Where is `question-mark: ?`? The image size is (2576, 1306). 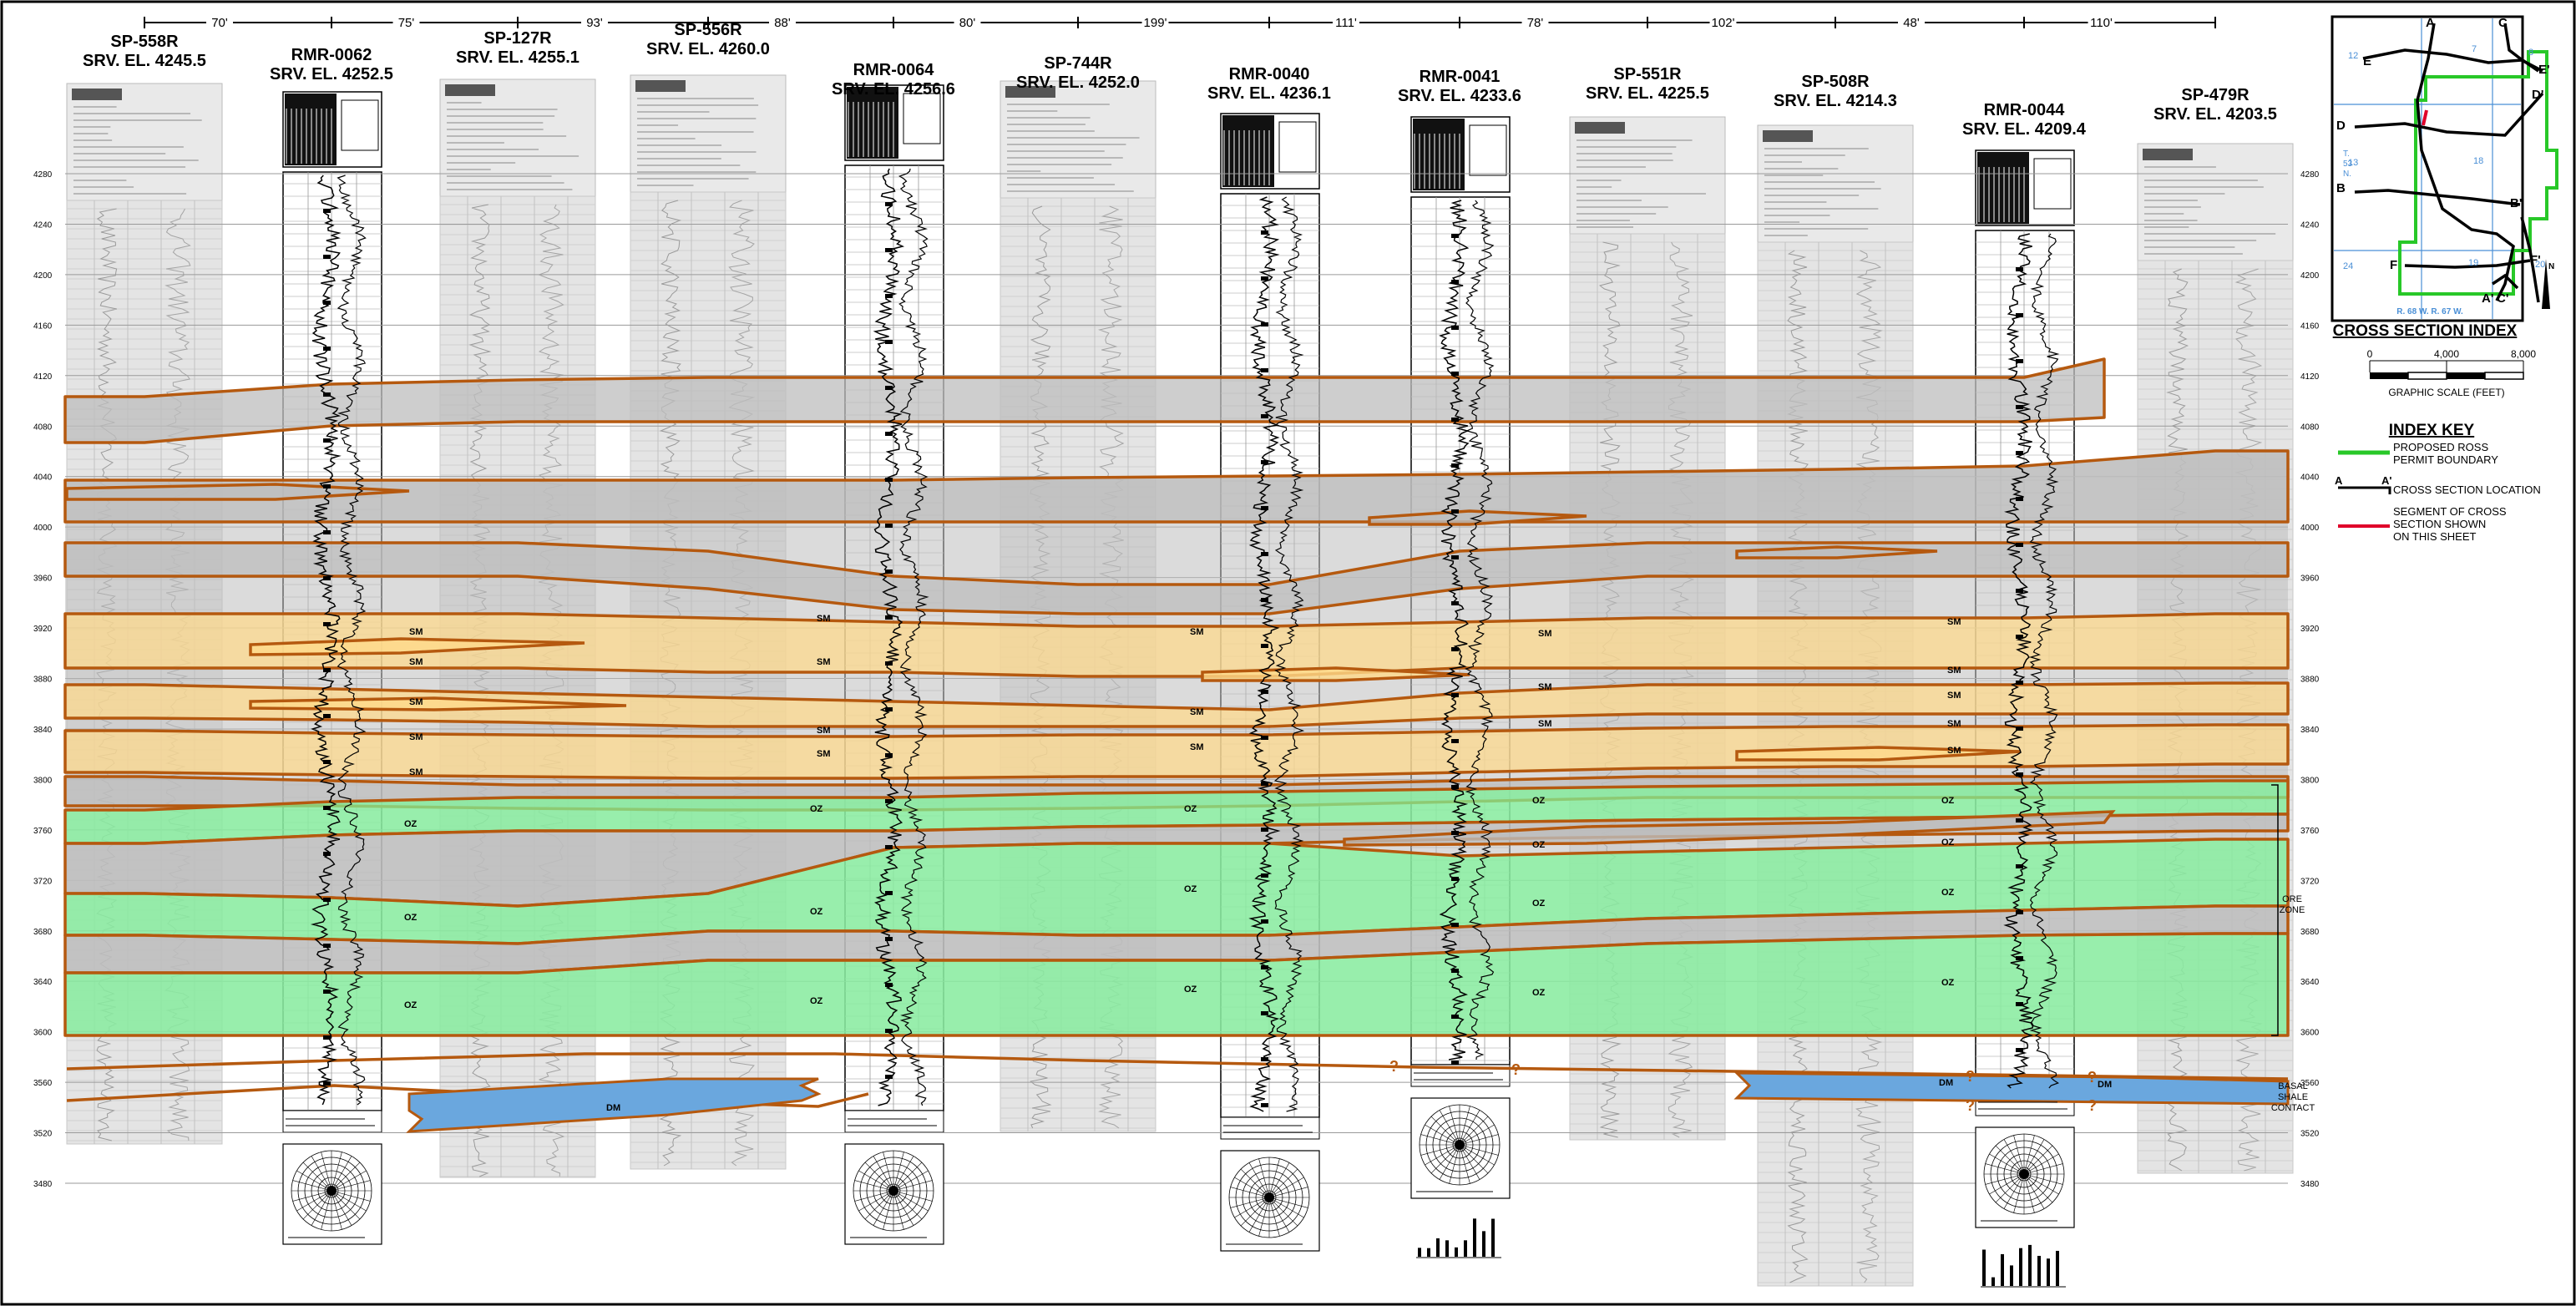
question-mark: ? is located at coordinates (2092, 1077).